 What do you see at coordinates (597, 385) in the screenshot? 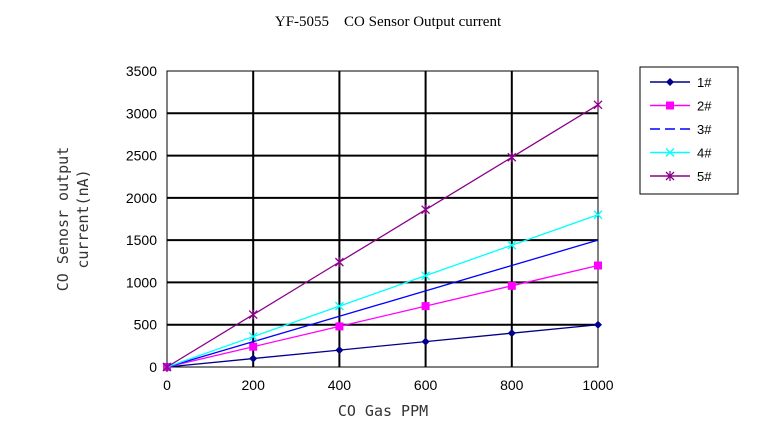
I see `x-tick-label: 1000` at bounding box center [597, 385].